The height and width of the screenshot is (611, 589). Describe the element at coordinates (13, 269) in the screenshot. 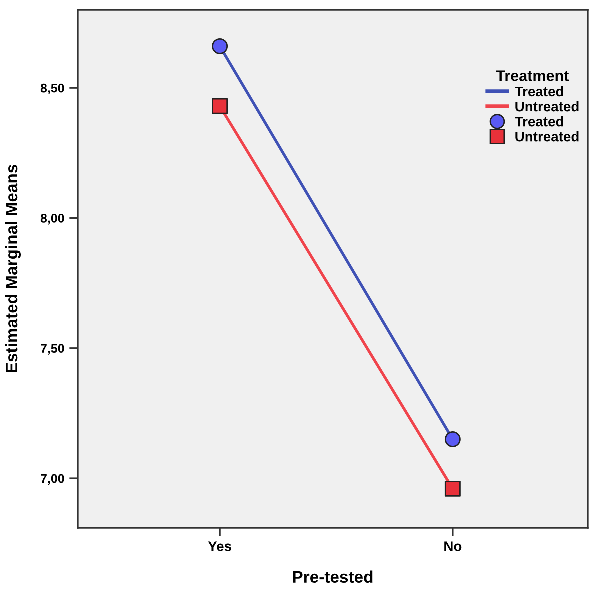

I see `y-axis-title: Estimated Marginal Means` at that location.